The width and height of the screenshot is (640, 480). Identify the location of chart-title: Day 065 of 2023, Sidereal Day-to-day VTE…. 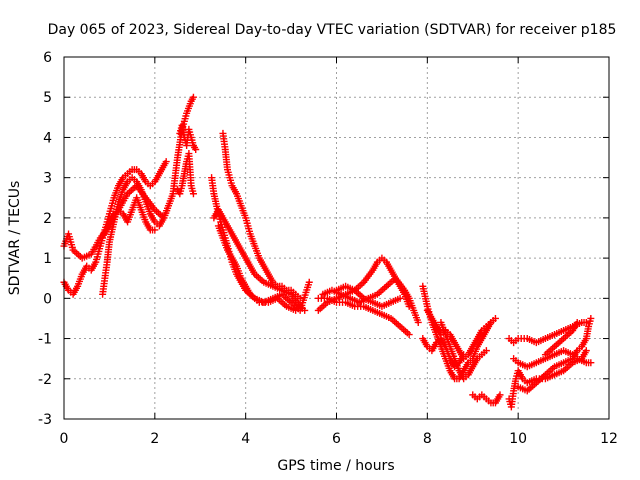
(332, 30).